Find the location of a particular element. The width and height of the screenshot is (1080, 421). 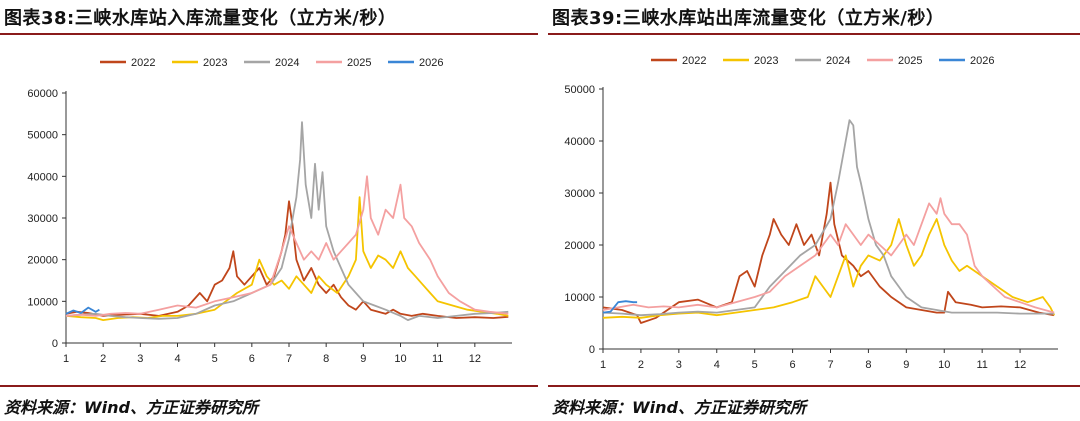

chart-title: 图表39:三峡水库站出库流量变化（立方米/秒） is located at coordinates (748, 18).